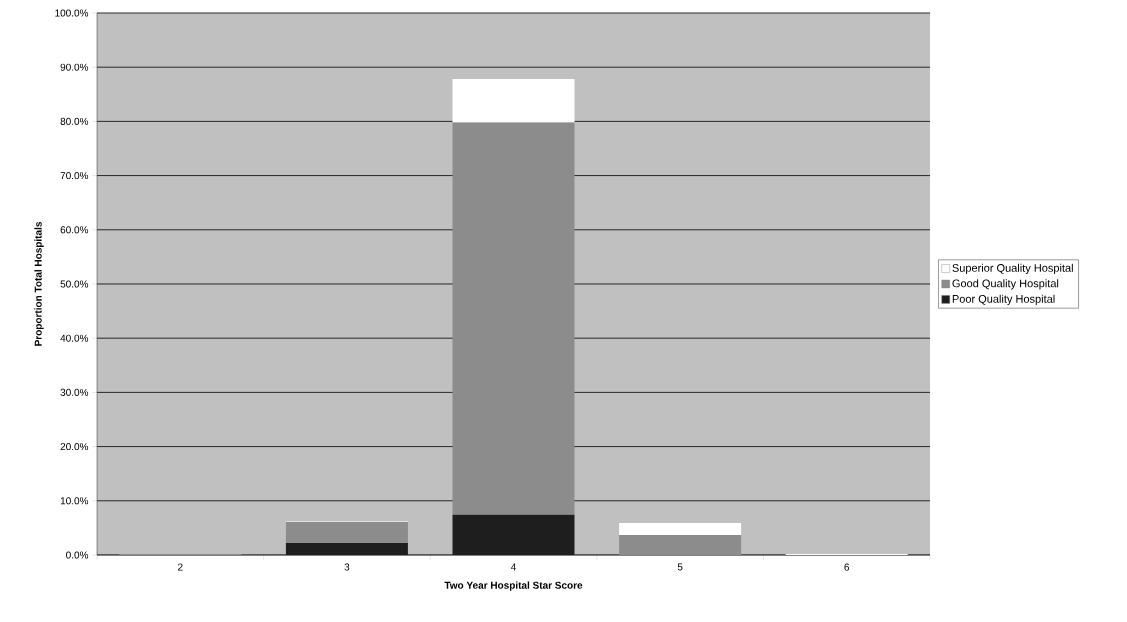 The height and width of the screenshot is (622, 1127). Describe the element at coordinates (74, 176) in the screenshot. I see `y-tick-label: 70.0%` at that location.